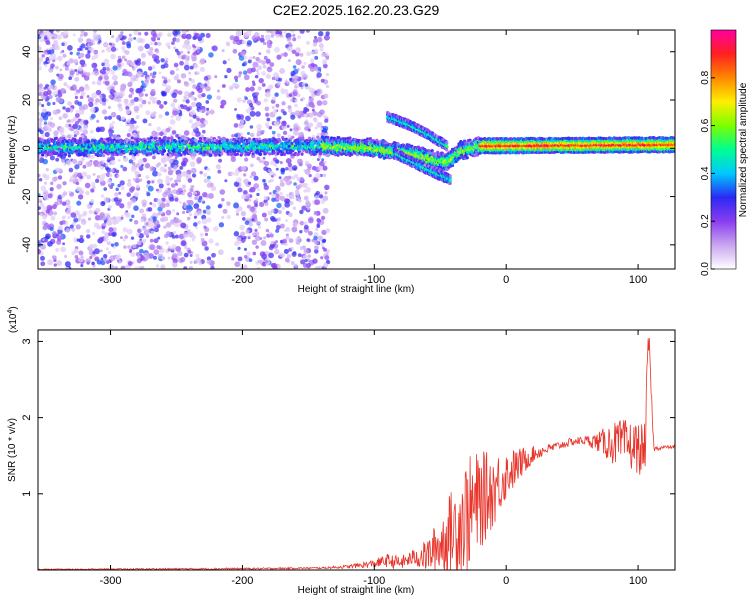 The height and width of the screenshot is (600, 750). Describe the element at coordinates (356, 10) in the screenshot. I see `figure-title: C2E2.2025.162.20.23.G29` at that location.